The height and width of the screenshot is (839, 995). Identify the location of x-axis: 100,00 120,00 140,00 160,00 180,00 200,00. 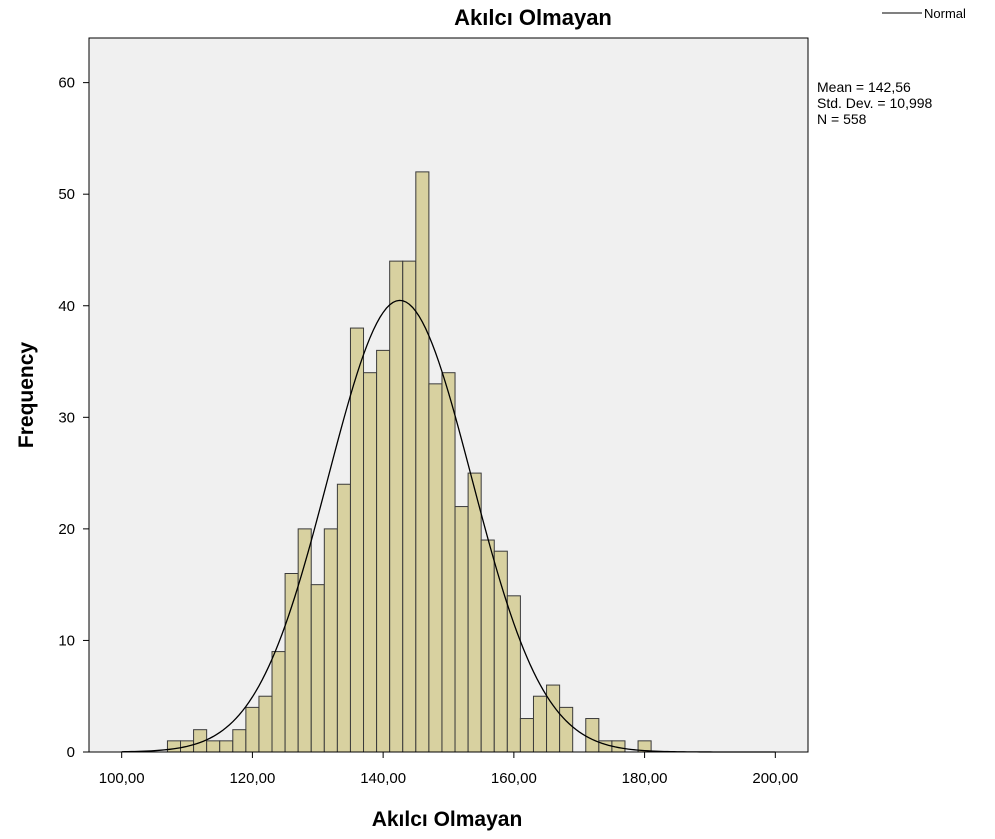
(448, 769).